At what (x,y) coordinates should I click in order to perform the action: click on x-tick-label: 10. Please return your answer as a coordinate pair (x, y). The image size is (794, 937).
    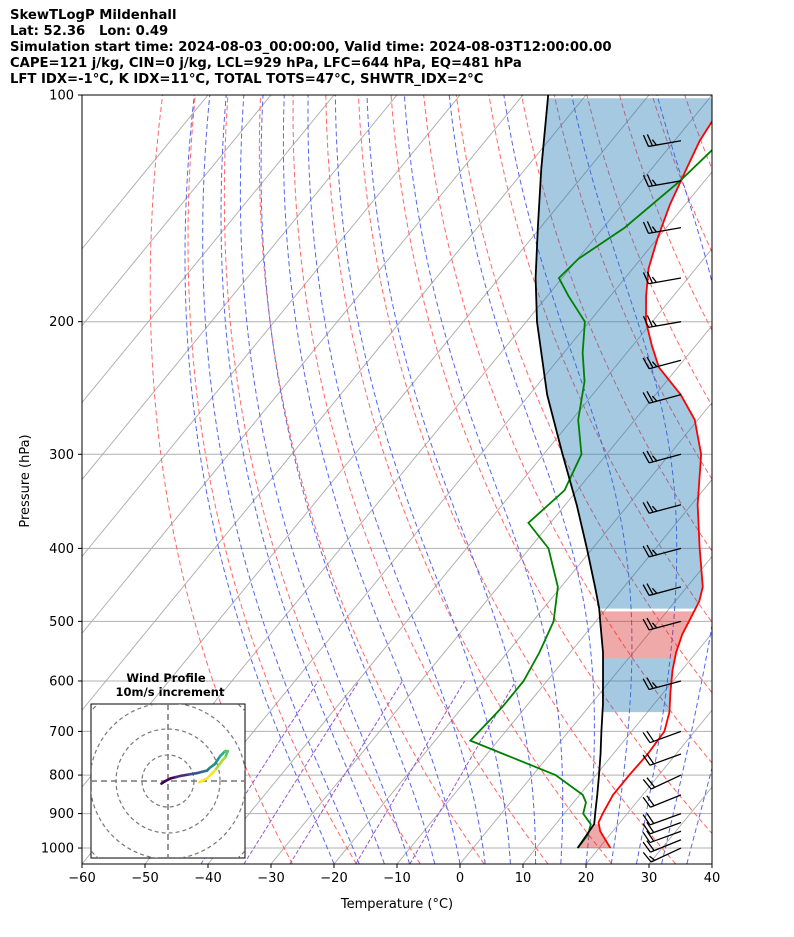
    Looking at the image, I should click on (523, 878).